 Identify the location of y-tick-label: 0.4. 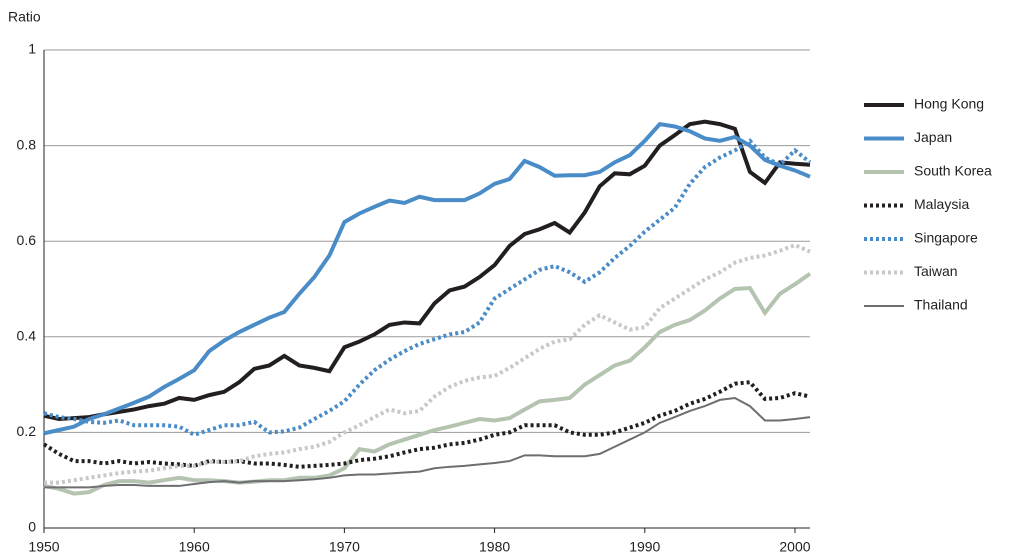
(27, 336).